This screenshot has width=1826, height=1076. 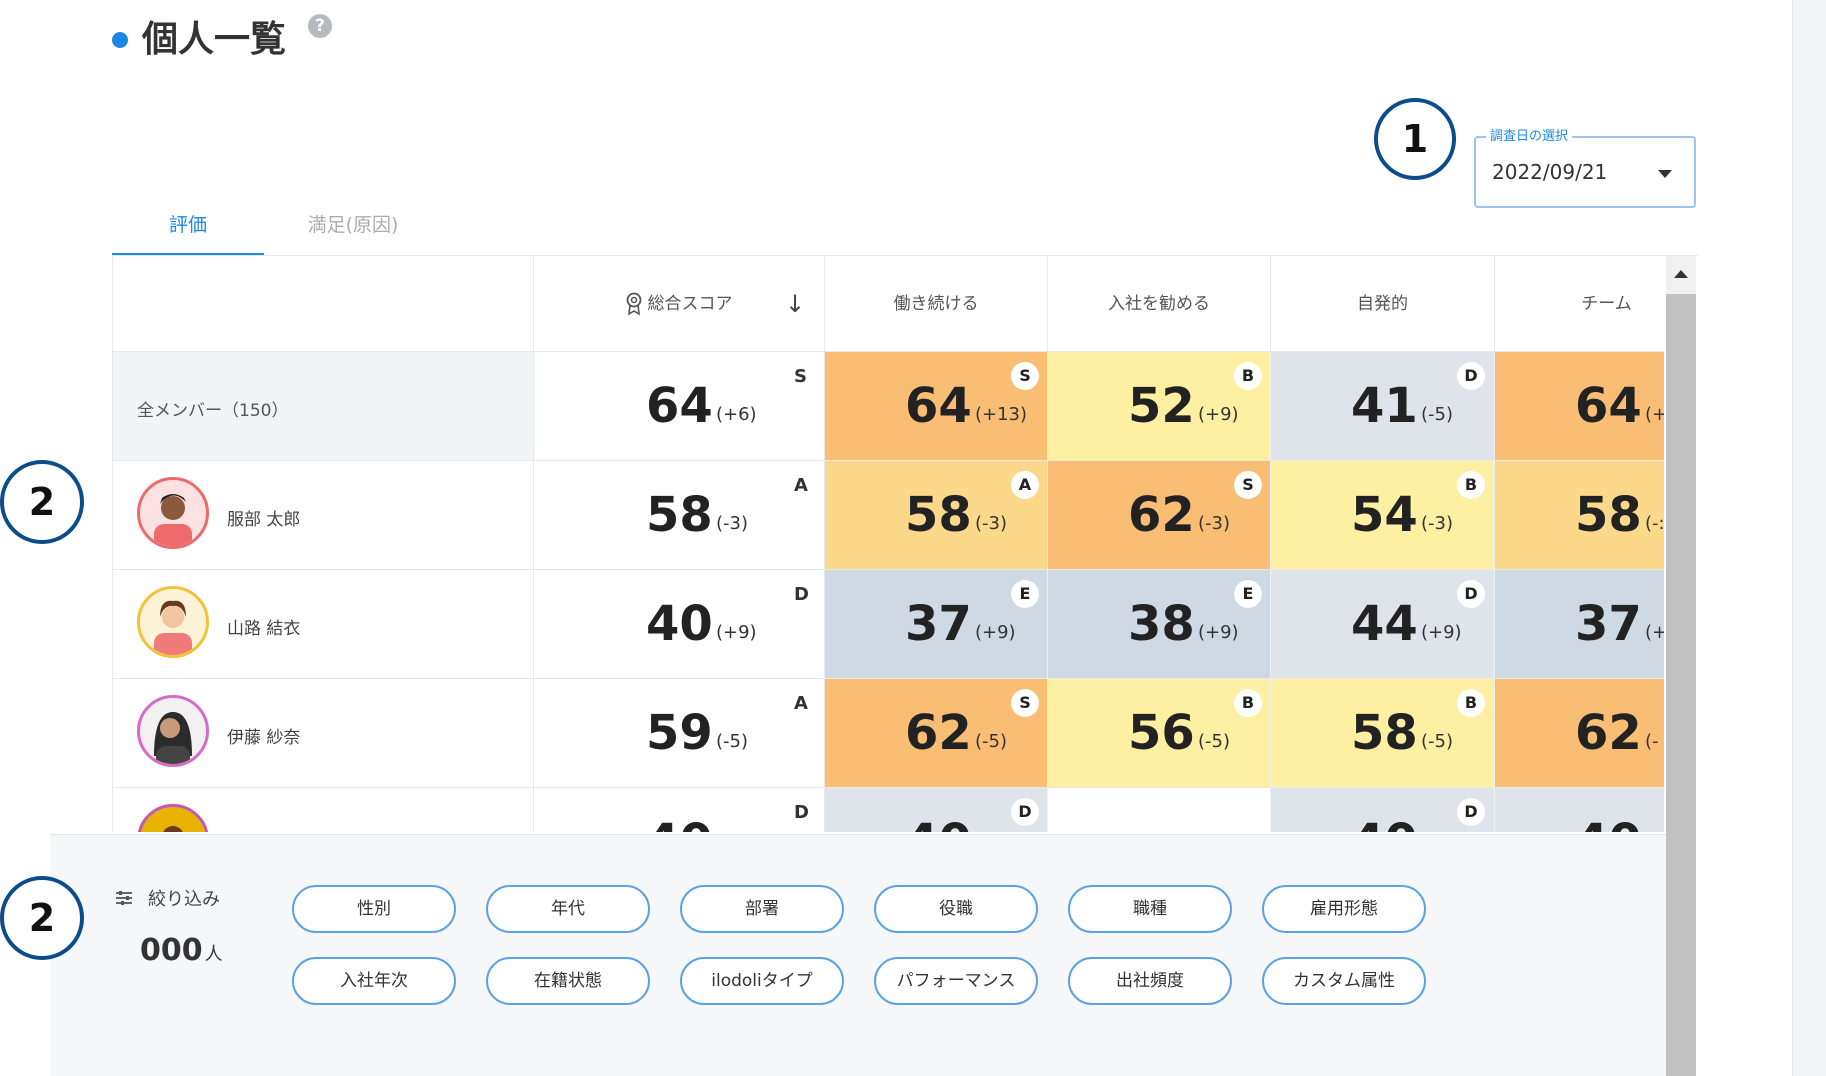 What do you see at coordinates (1025, 485) in the screenshot?
I see `grade-badge: A` at bounding box center [1025, 485].